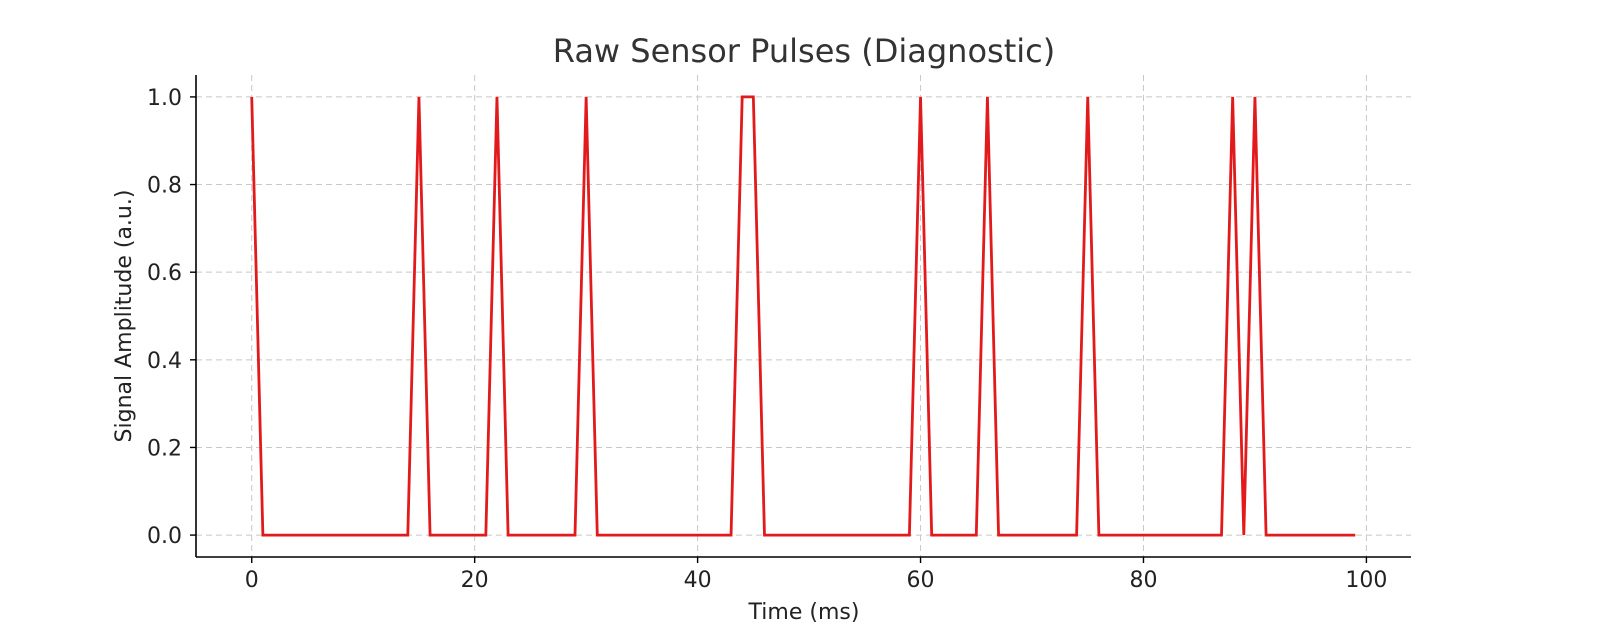 This screenshot has height=640, width=1600. What do you see at coordinates (164, 273) in the screenshot?
I see `y-tick-label: 0.6` at bounding box center [164, 273].